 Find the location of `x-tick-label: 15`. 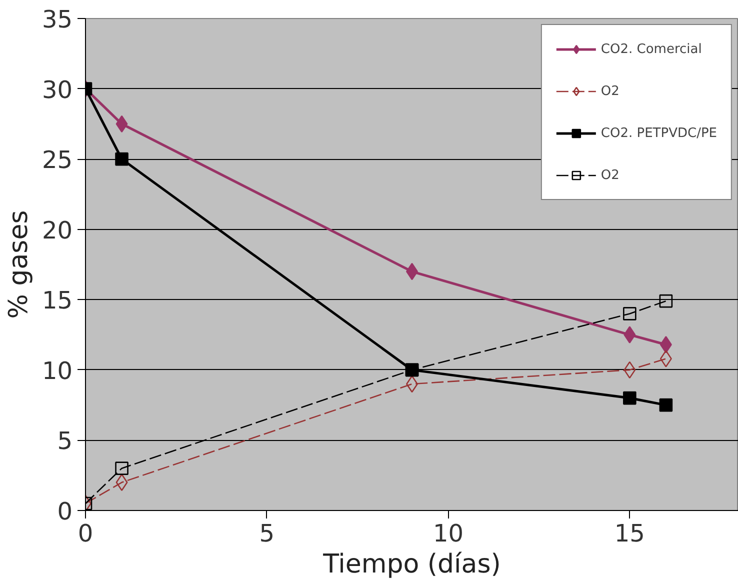

x-tick-label: 15 is located at coordinates (629, 534).